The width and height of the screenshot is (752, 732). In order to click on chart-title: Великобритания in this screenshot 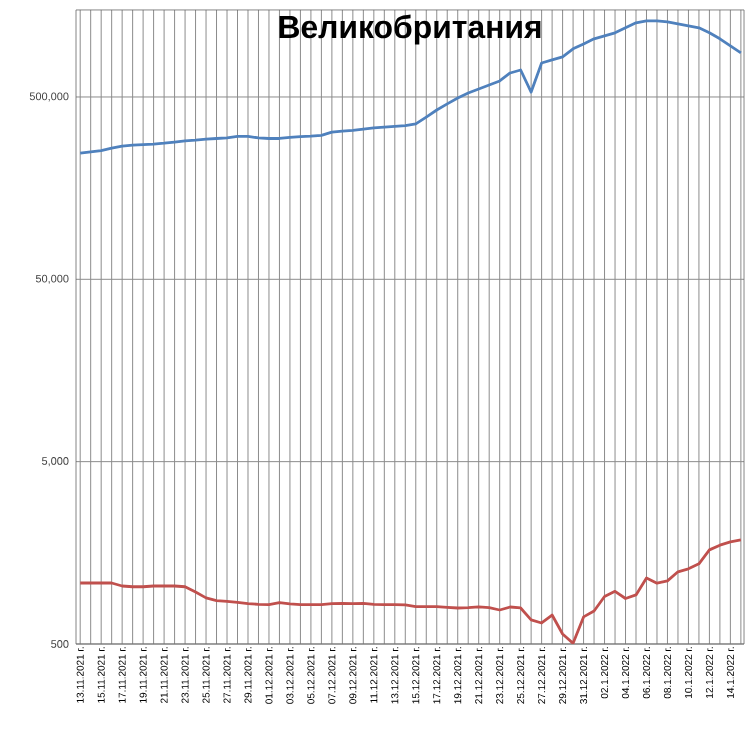, I will do `click(410, 29)`.